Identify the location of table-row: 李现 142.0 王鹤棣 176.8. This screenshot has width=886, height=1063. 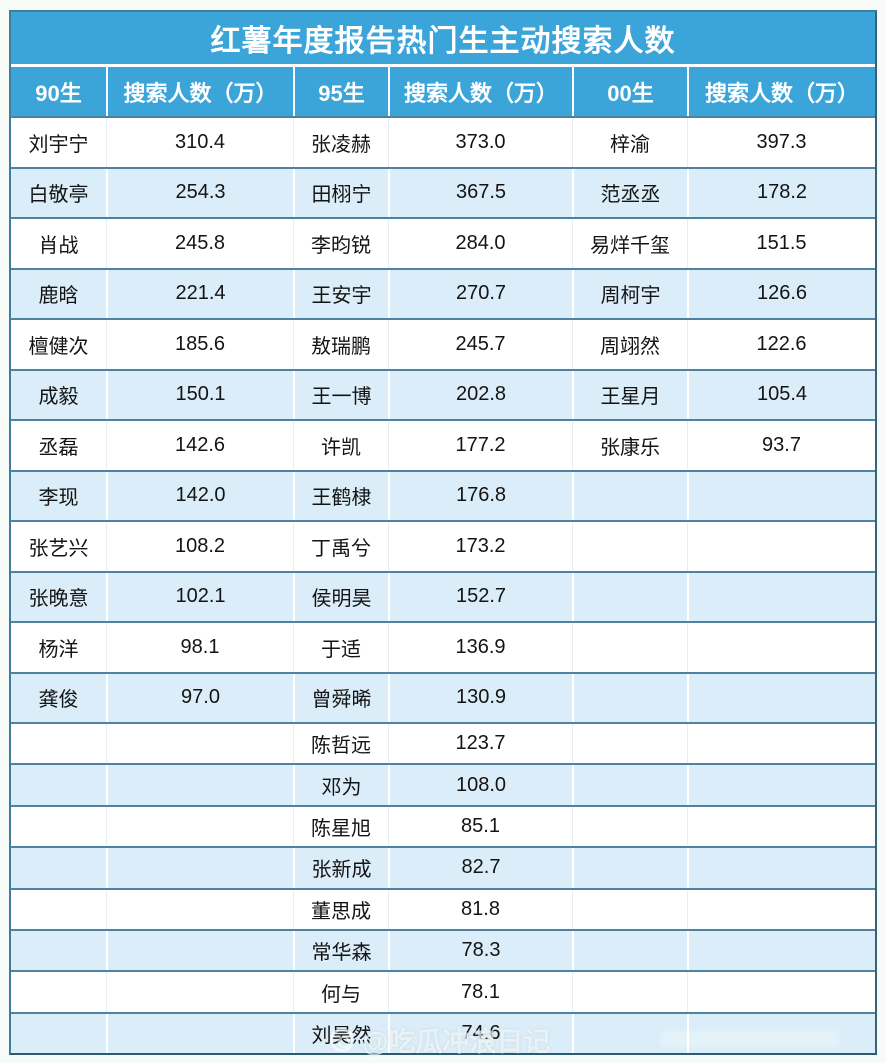
(443, 494).